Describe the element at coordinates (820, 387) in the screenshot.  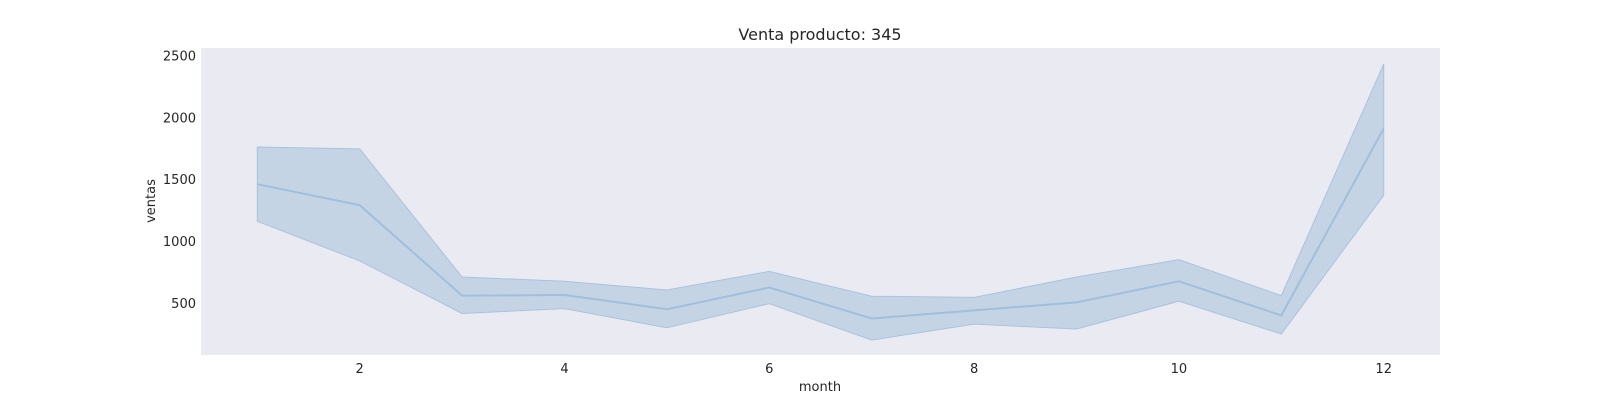
I see `x-axis-label: month` at that location.